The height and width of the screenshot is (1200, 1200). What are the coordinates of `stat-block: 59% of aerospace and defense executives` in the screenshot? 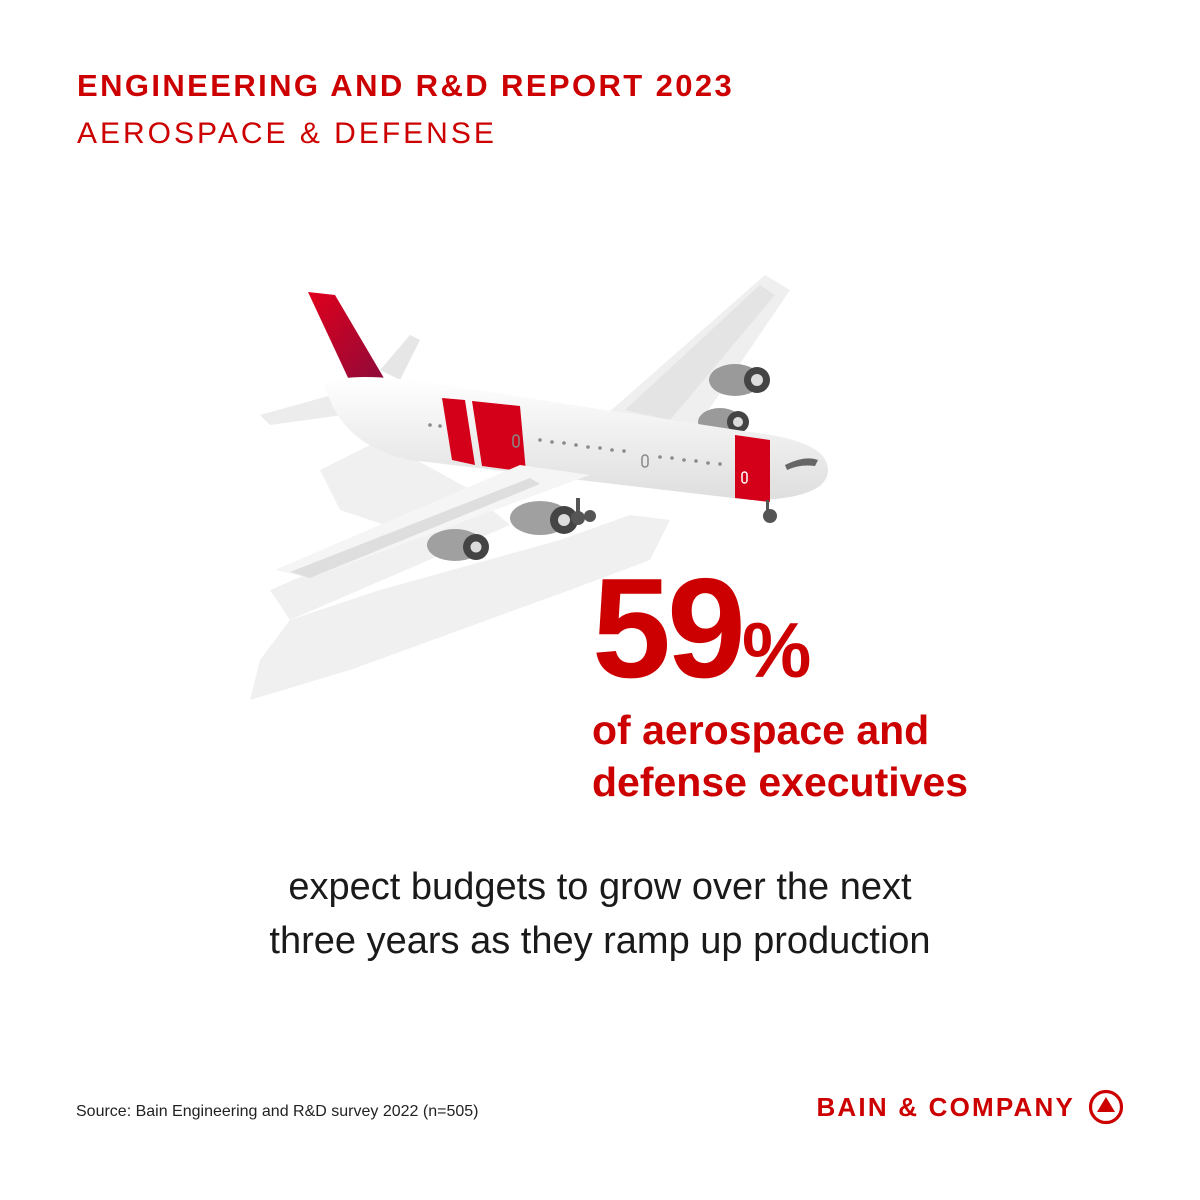 It's located at (780, 683).